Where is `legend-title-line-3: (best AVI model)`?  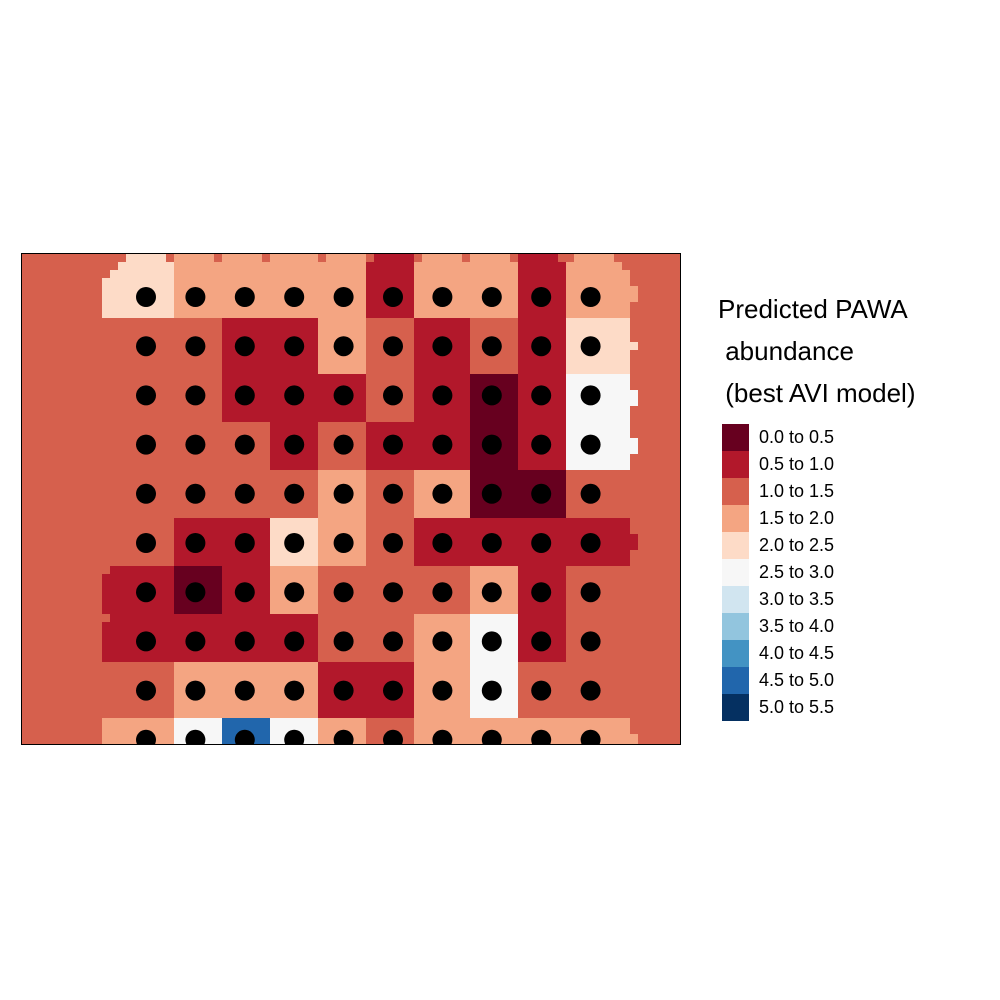
legend-title-line-3: (best AVI model) is located at coordinates (817, 393).